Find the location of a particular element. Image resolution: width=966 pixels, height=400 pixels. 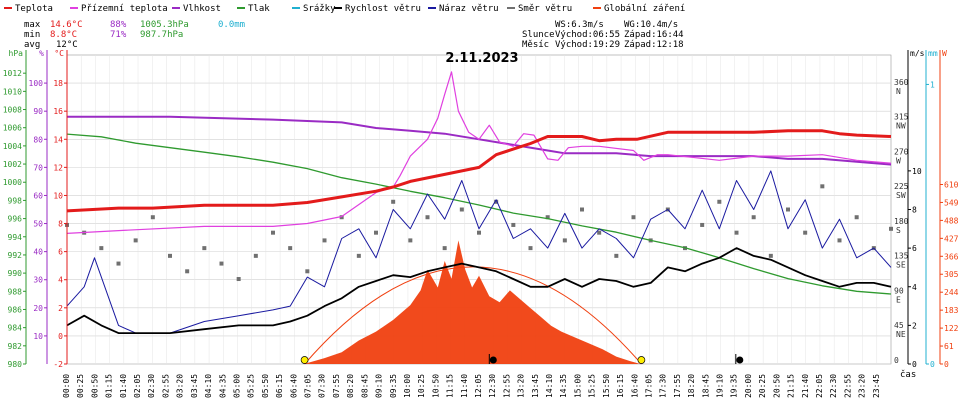

info-ws: WS:6.3m/s is located at coordinates (579, 25).